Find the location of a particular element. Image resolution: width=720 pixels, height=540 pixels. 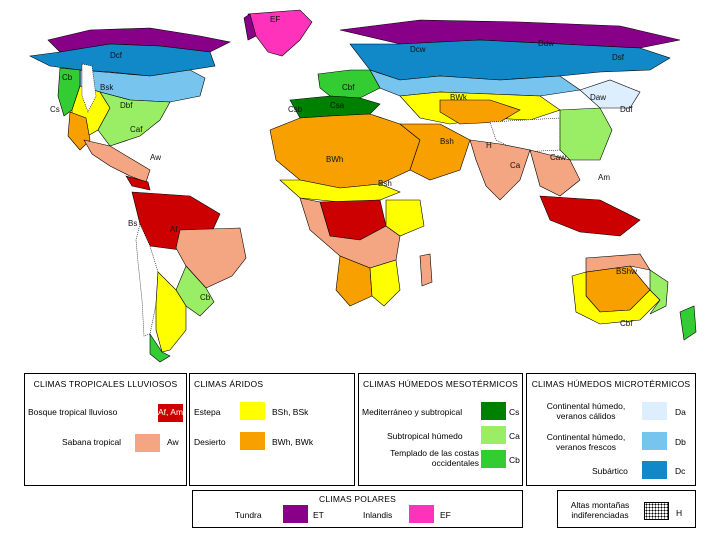

legend-af-code: Af, Am is located at coordinates (171, 412).